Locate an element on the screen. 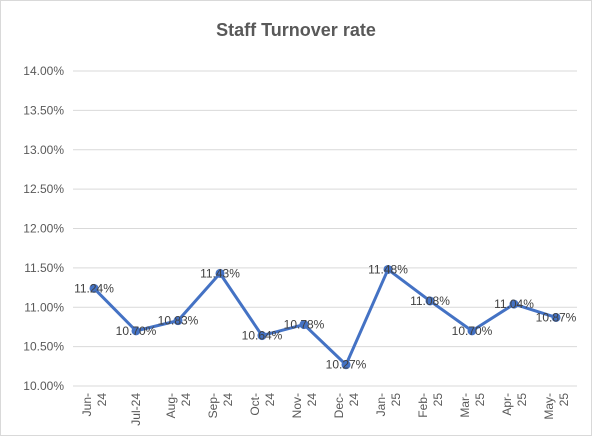  x-tick-line: Jan- is located at coordinates (381, 404).